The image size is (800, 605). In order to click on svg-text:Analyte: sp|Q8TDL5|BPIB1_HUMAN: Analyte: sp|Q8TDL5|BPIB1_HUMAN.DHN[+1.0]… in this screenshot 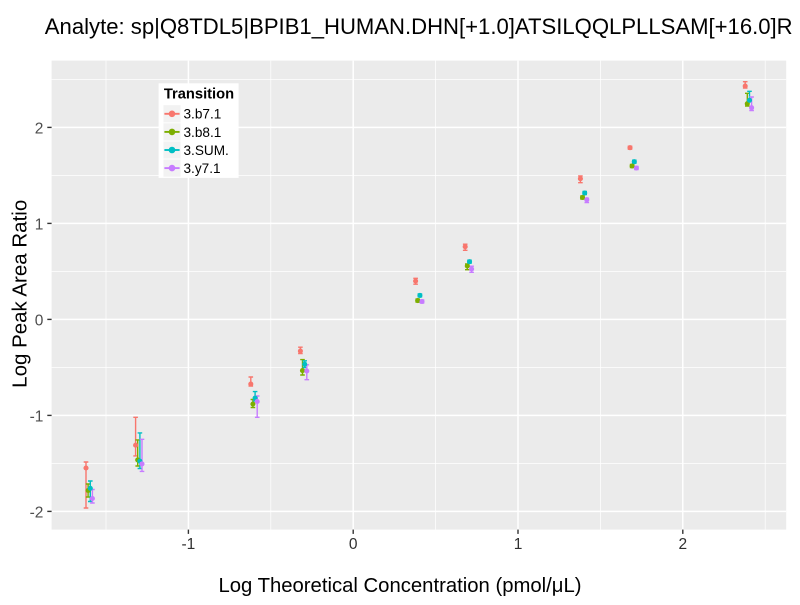, I will do `click(419, 26)`.